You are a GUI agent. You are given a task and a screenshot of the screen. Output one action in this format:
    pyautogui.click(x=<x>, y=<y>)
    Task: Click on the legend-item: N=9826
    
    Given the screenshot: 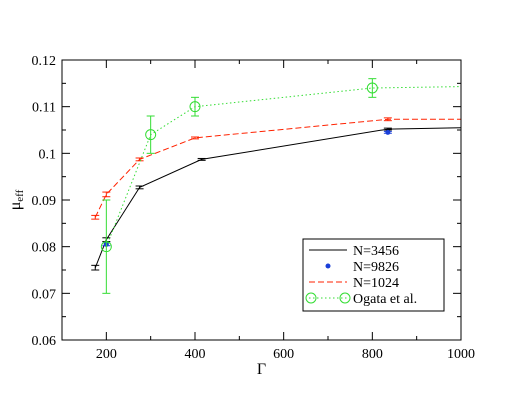 What is the action you would take?
    pyautogui.click(x=362, y=267)
    